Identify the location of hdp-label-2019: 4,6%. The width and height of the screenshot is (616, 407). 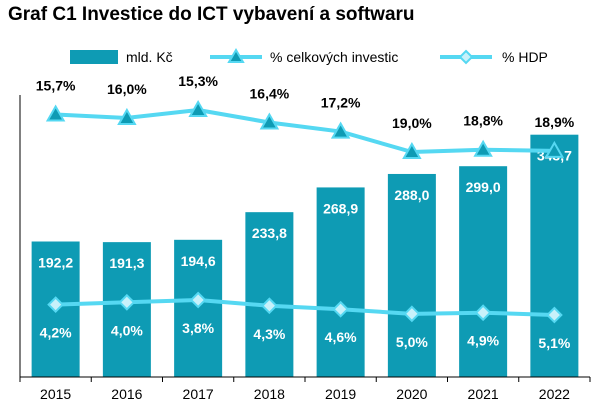
(341, 337).